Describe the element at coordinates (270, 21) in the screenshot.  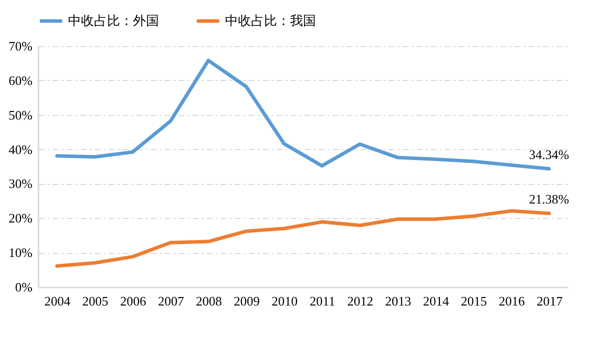
I see `legend-label: 中收占比：我国` at that location.